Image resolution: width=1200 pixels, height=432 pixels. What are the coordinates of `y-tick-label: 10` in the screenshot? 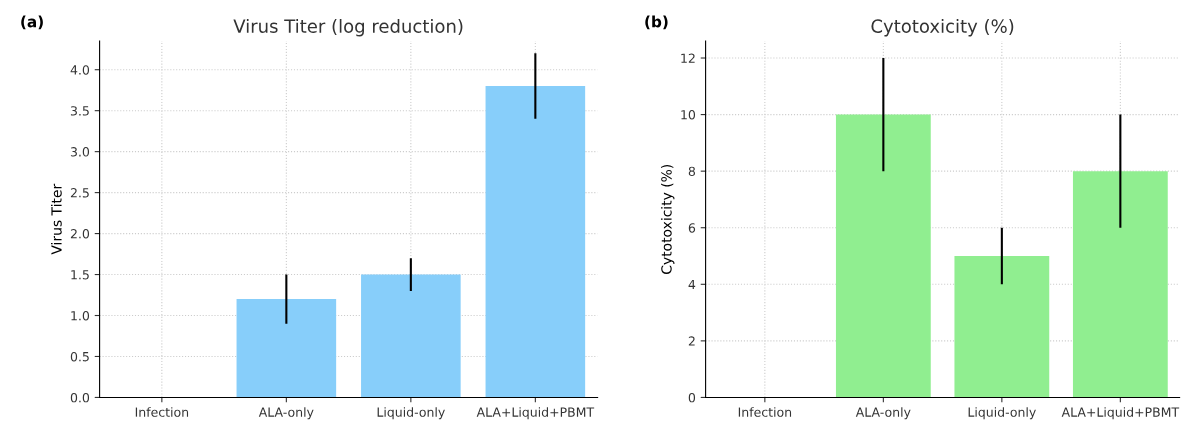 It's located at (688, 115).